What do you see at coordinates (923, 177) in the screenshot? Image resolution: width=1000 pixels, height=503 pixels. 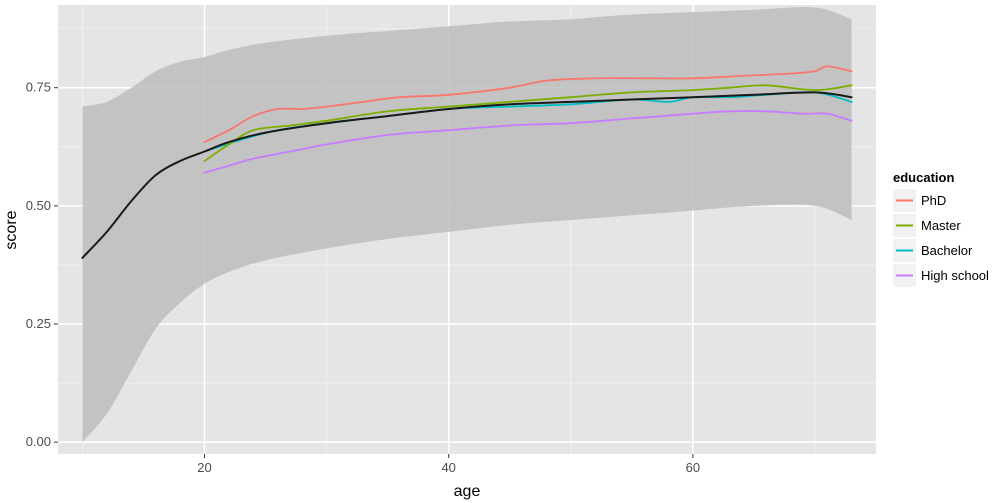 I see `legend-title: education` at bounding box center [923, 177].